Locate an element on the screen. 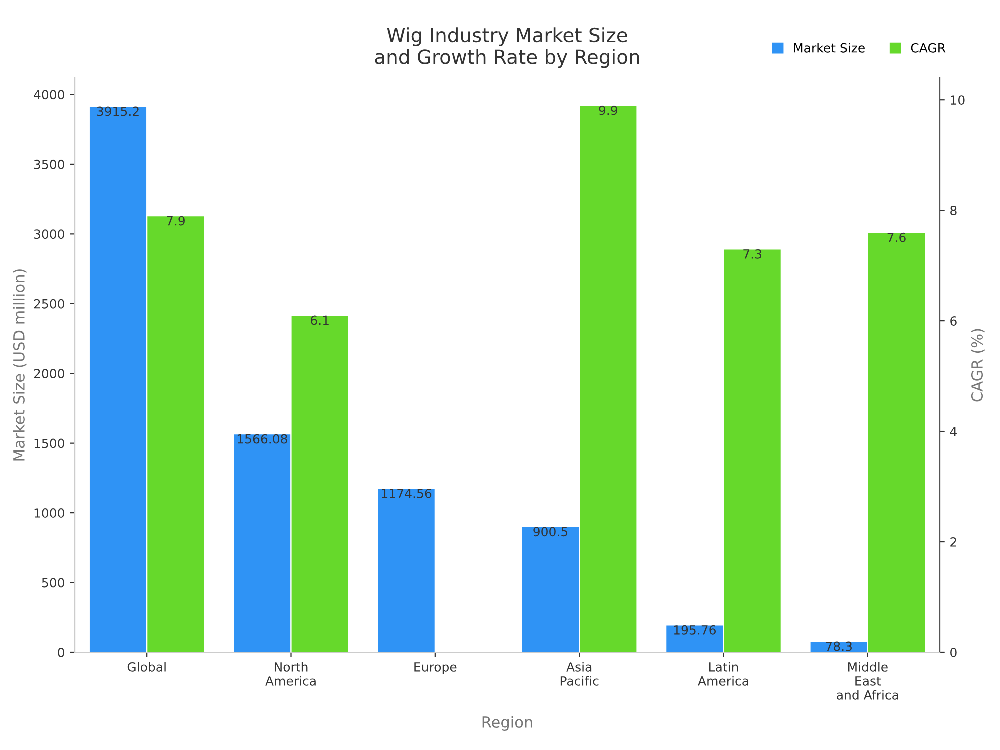 The width and height of the screenshot is (1000, 750). y2-tick-label: 6 is located at coordinates (953, 321).